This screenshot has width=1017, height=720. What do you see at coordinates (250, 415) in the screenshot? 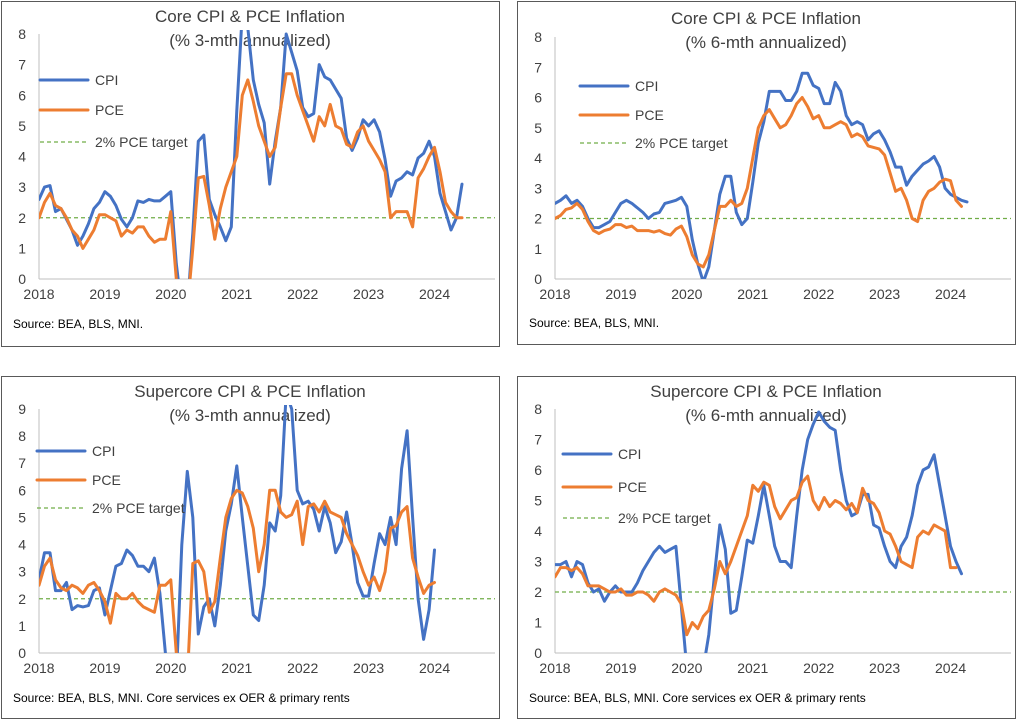
I see `chart-subtitle: (% 3-mth annualized)` at bounding box center [250, 415].